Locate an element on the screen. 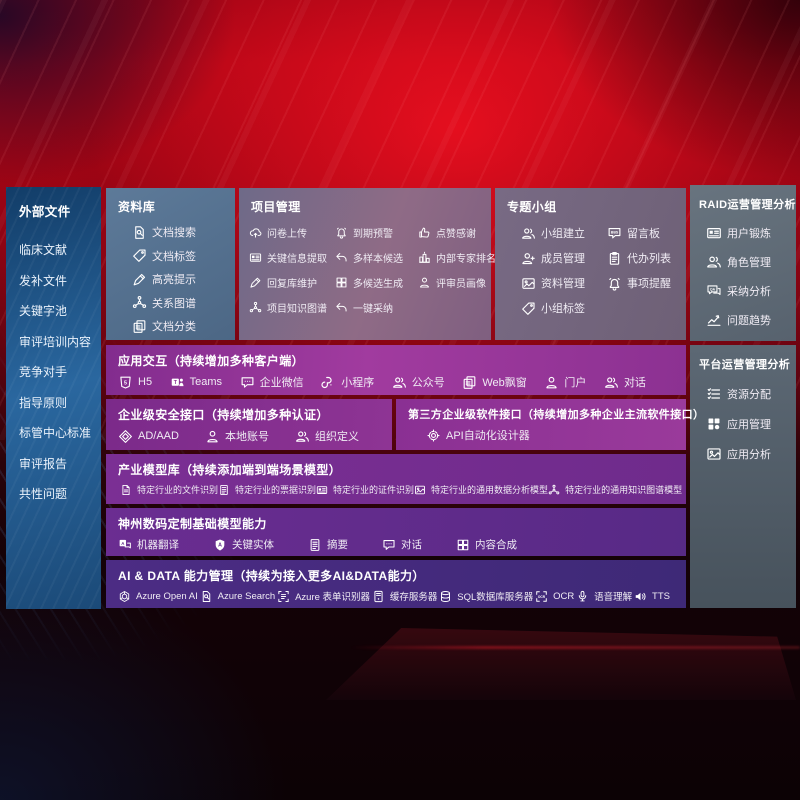  raid-list: 用户锻炼 角色管理 采纳分析 问题趋势 is located at coordinates (743, 270).